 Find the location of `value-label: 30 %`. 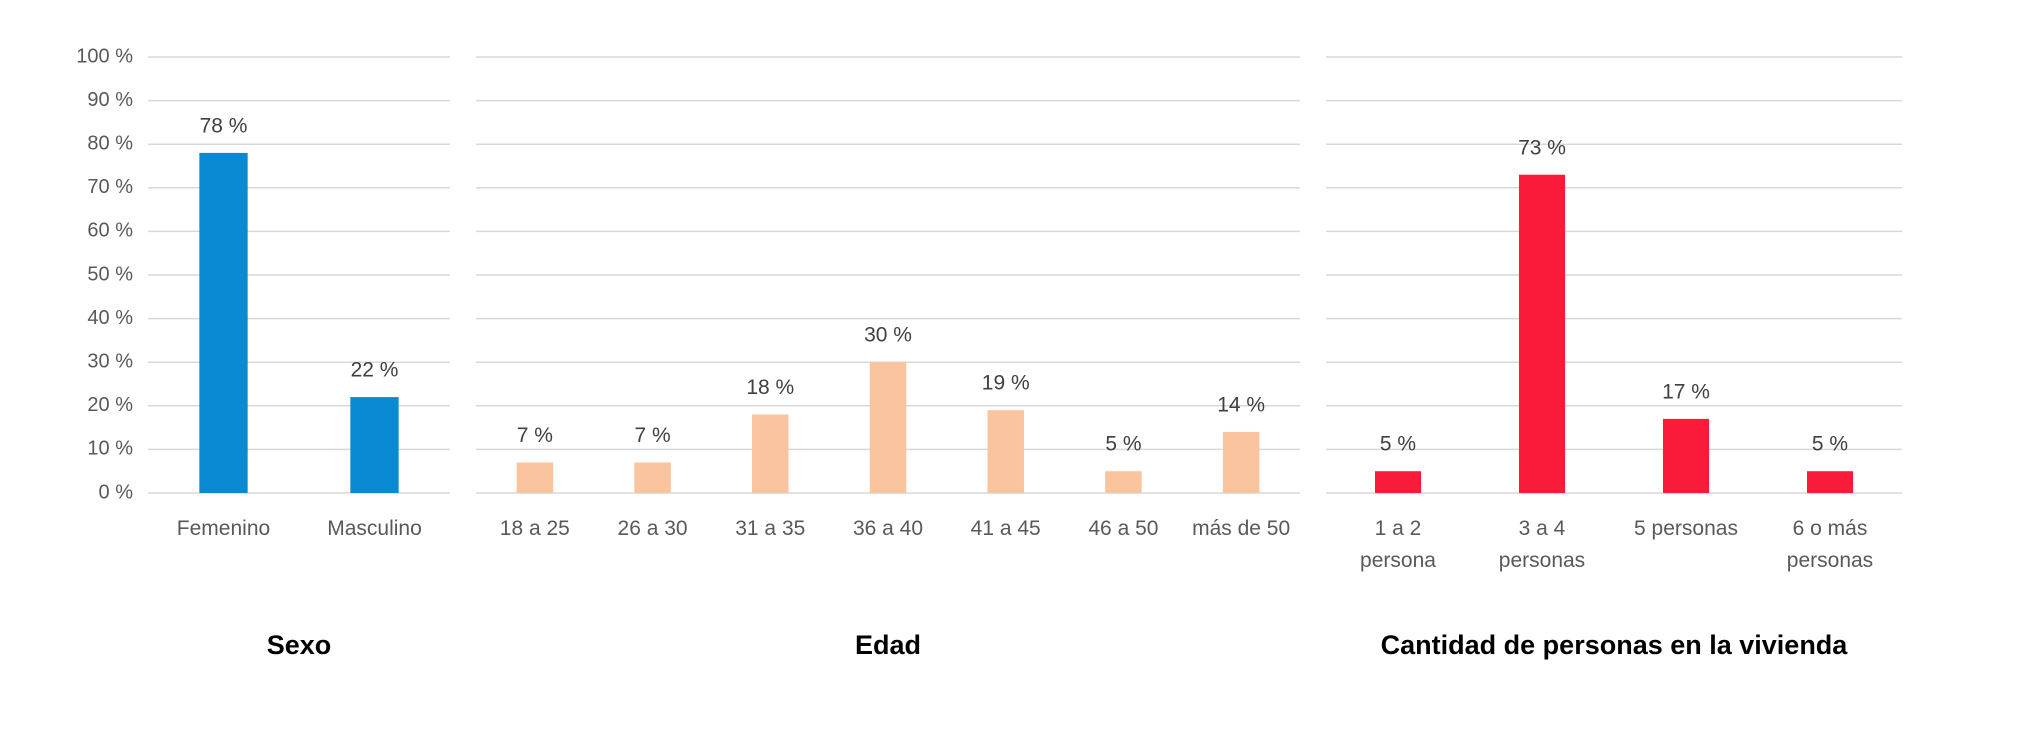

value-label: 30 % is located at coordinates (888, 335).